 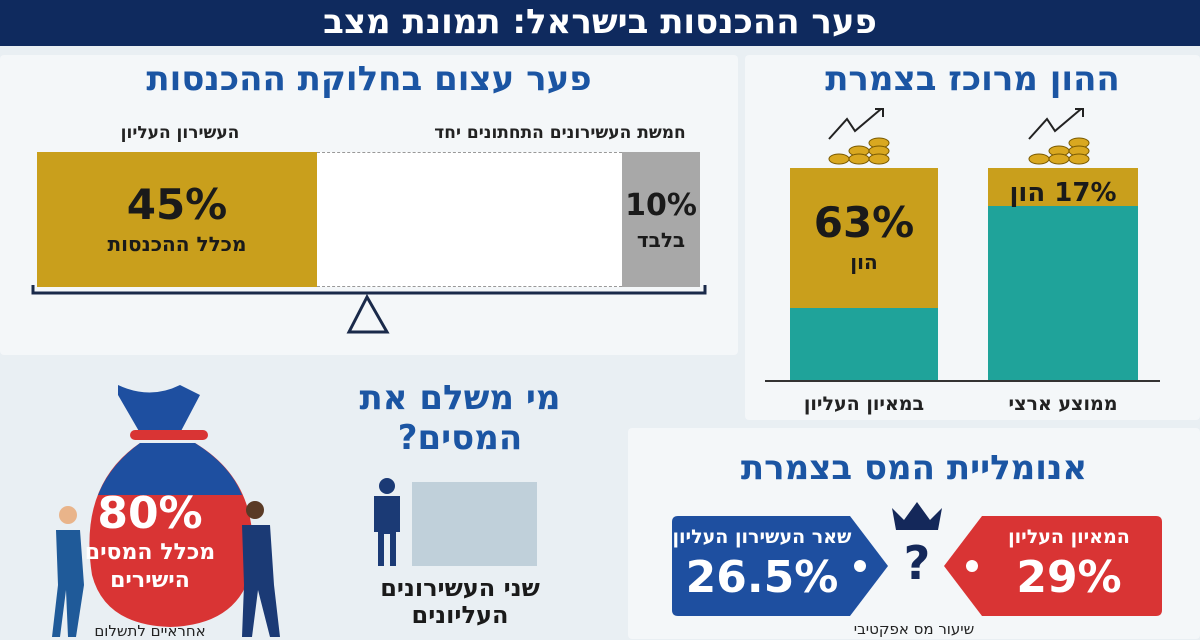 I want to click on top-decile-value: 45%, so click(x=177, y=204).